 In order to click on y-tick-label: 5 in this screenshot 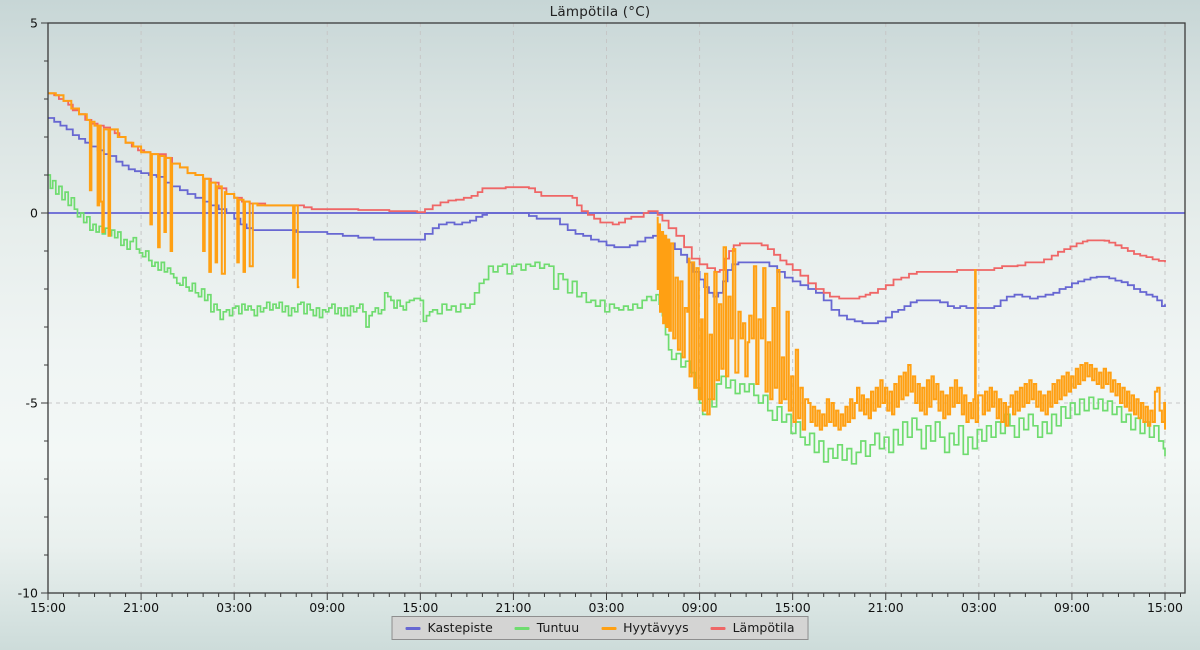, I will do `click(34, 23)`.